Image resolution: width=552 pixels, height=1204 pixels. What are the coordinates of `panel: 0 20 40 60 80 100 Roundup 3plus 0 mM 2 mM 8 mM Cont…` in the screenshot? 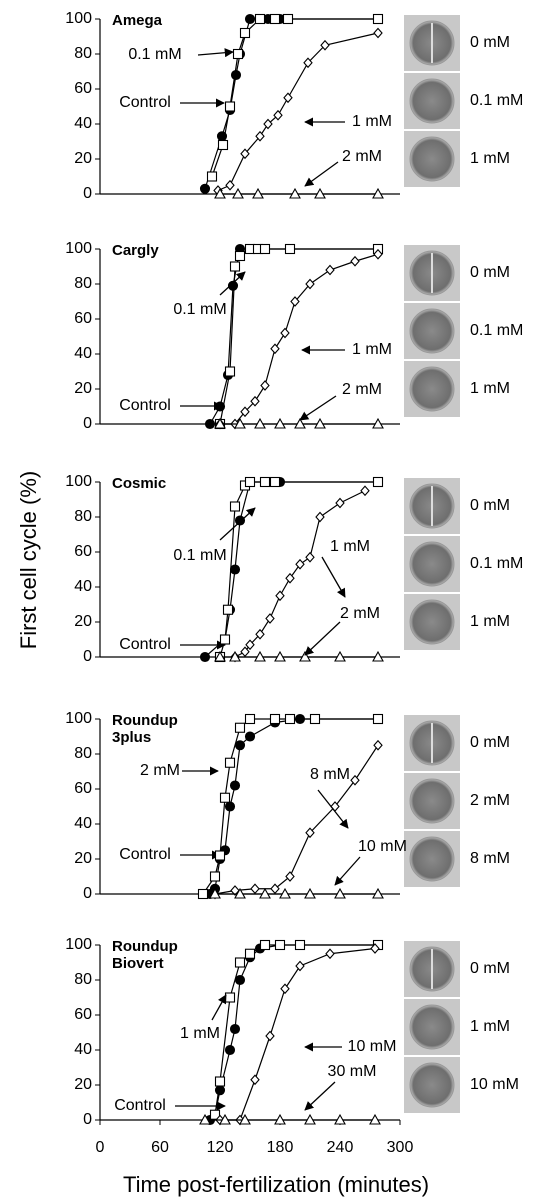 It's located at (287, 806).